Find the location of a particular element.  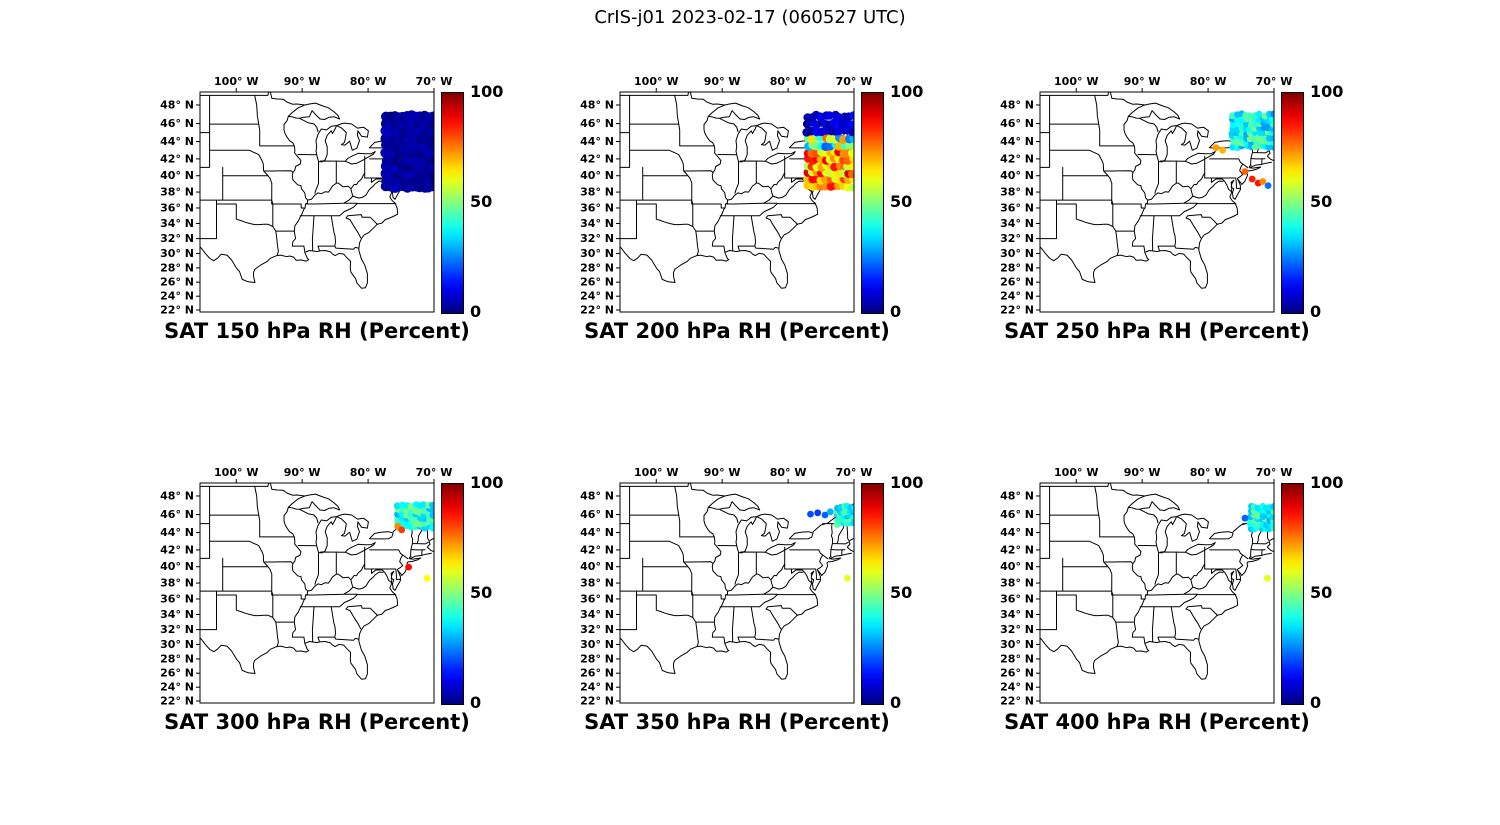

lat-tick-label: 44° N is located at coordinates (177, 141).